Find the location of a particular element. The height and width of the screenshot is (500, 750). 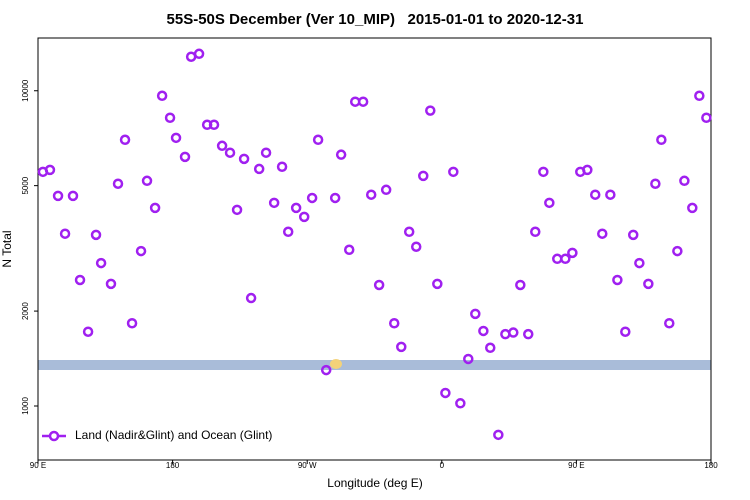

x-tick-label: 90 W is located at coordinates (307, 465).